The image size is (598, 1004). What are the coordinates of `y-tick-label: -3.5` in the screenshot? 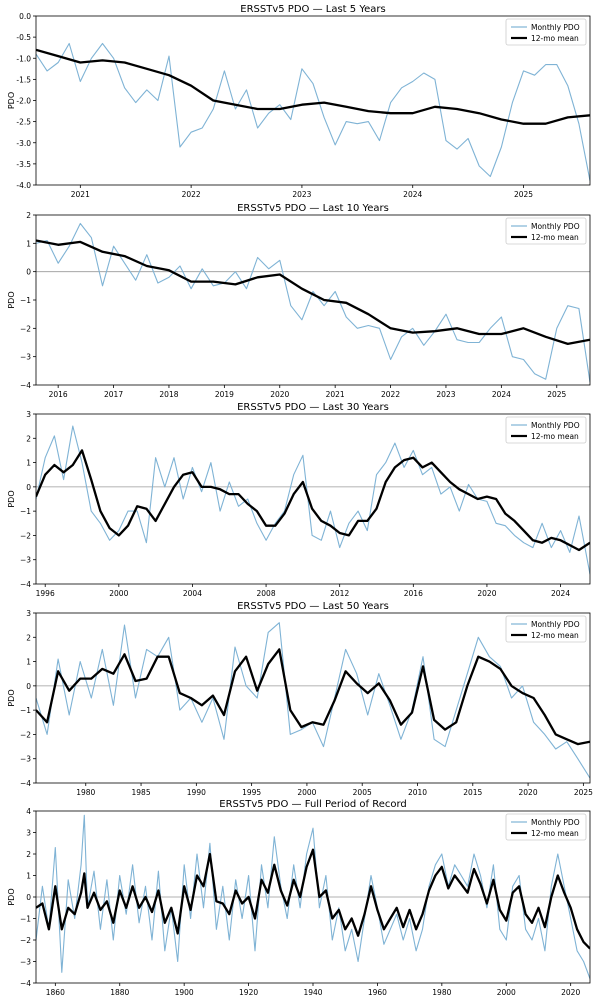 It's located at (23, 164).